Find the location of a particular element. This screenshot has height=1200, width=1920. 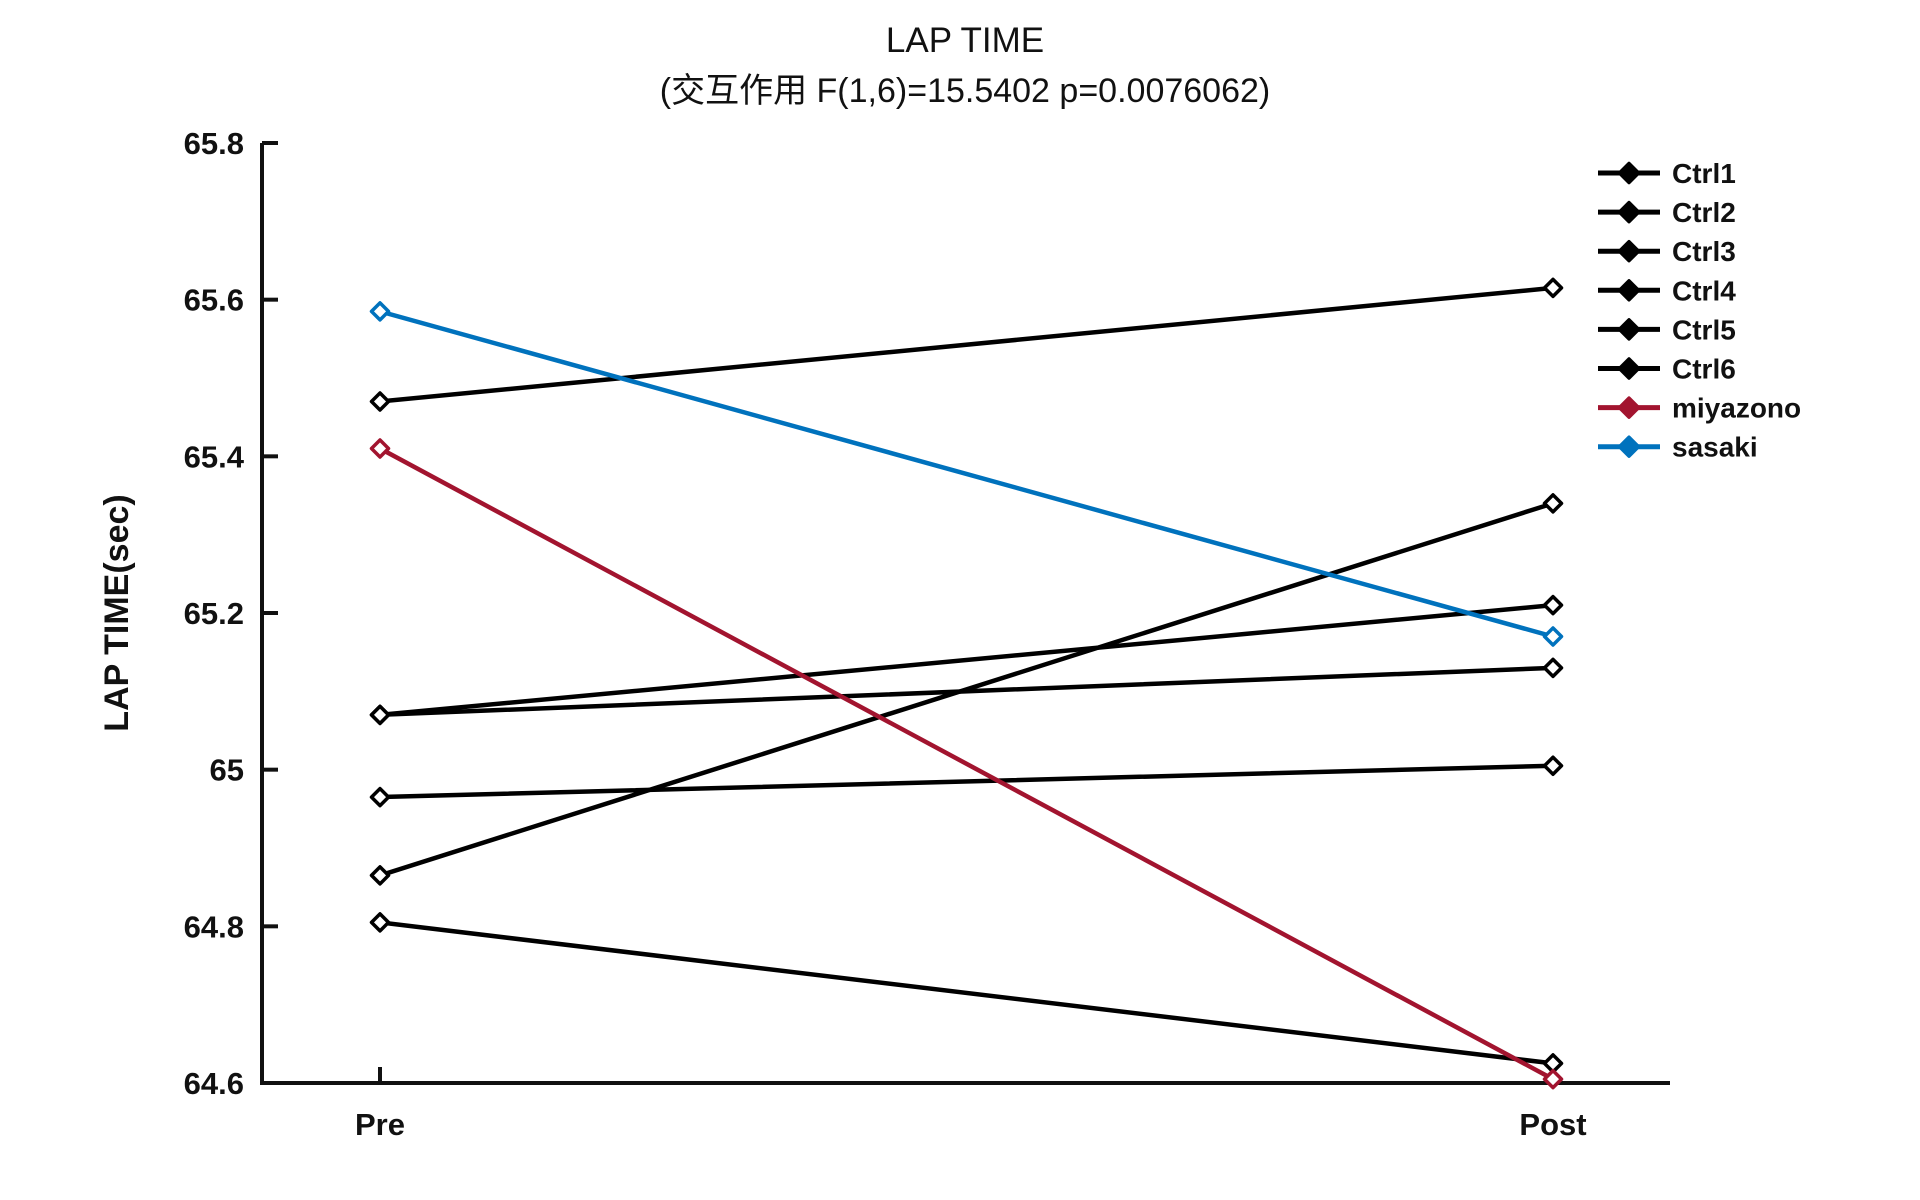

legend-marker-Ctrl5 is located at coordinates (1629, 329).